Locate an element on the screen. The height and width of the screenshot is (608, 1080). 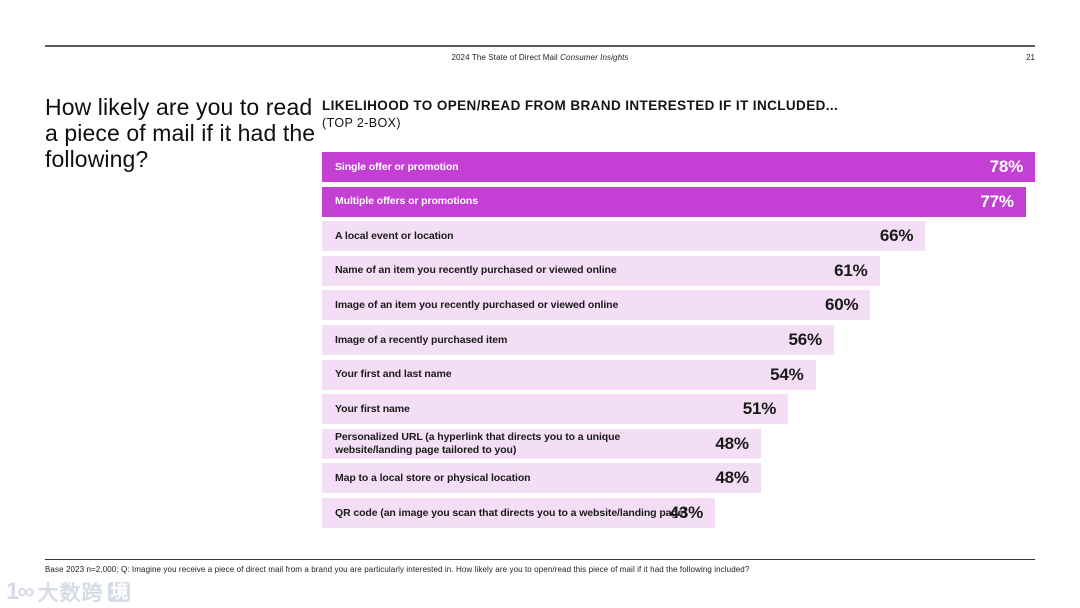
watermark-text: 大数跨 is located at coordinates (70, 593).